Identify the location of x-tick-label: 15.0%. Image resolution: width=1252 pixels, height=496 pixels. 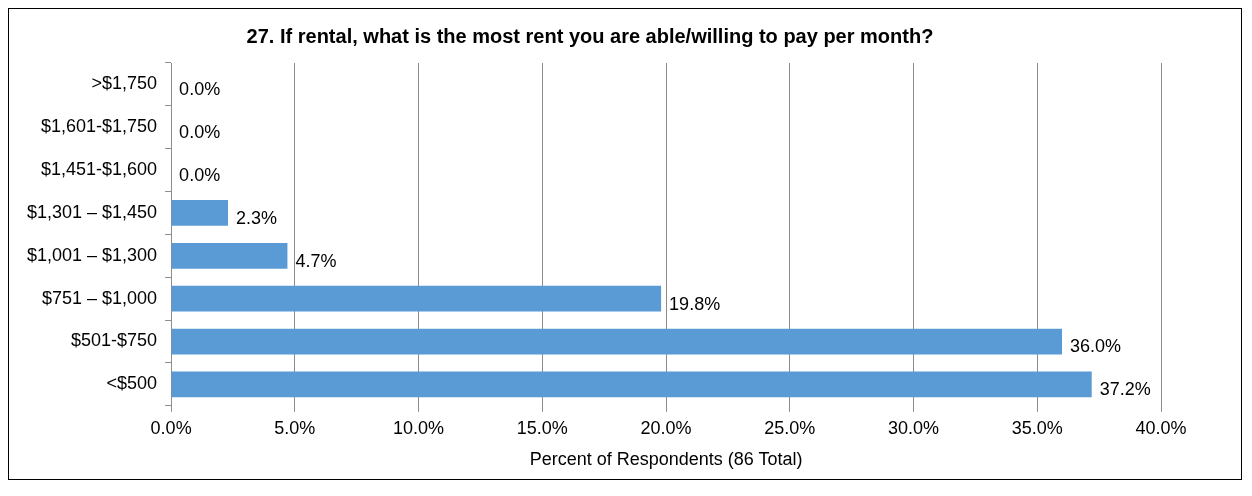
(542, 427).